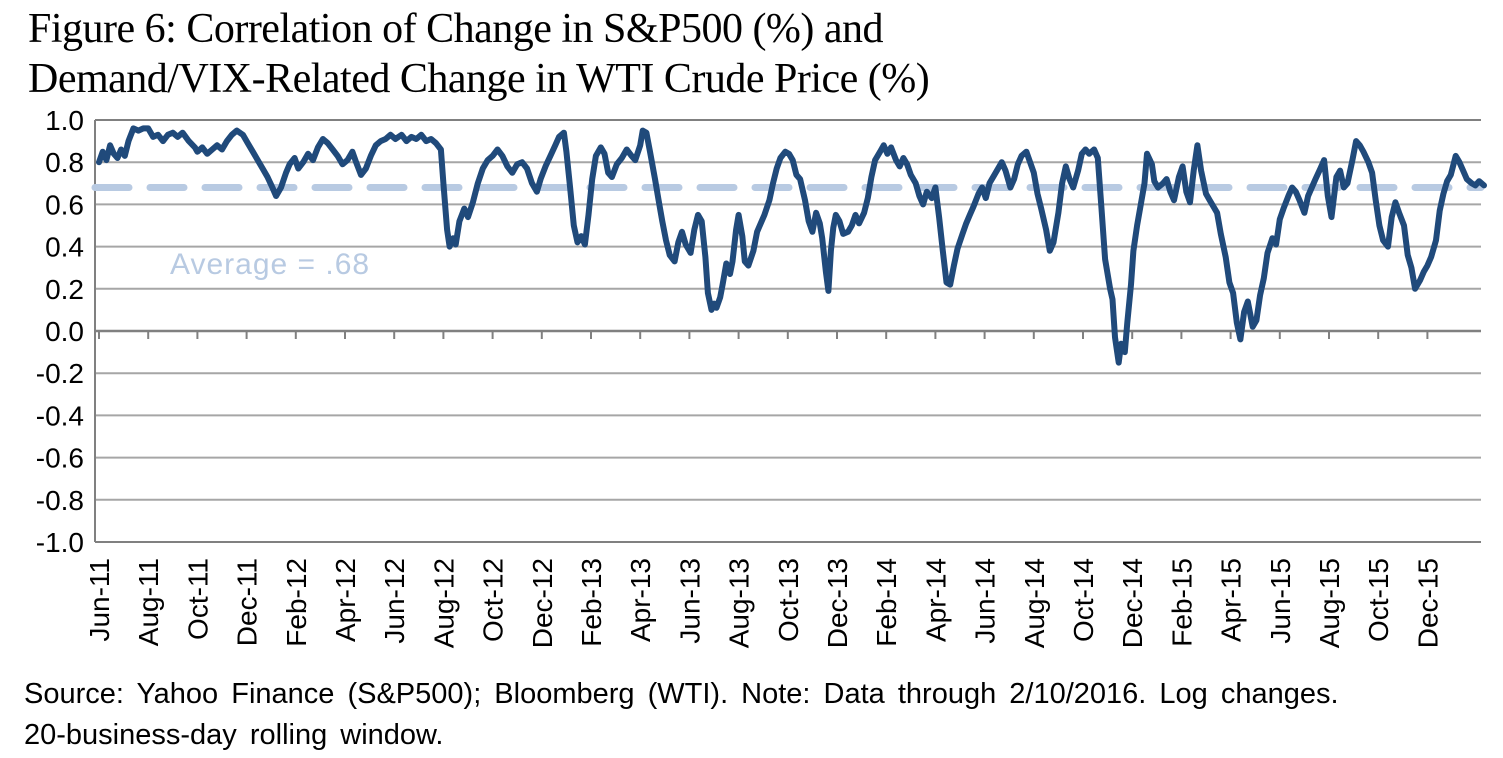 The image size is (1503, 758). What do you see at coordinates (1427, 603) in the screenshot?
I see `x-axis-label: Dec-15` at bounding box center [1427, 603].